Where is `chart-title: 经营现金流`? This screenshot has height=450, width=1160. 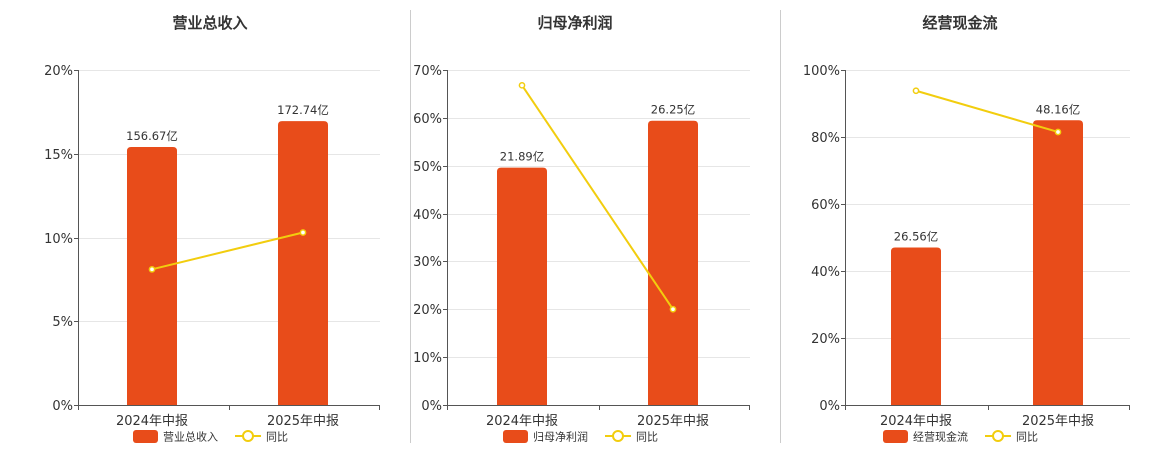 chart-title: 经营现金流 is located at coordinates (959, 23).